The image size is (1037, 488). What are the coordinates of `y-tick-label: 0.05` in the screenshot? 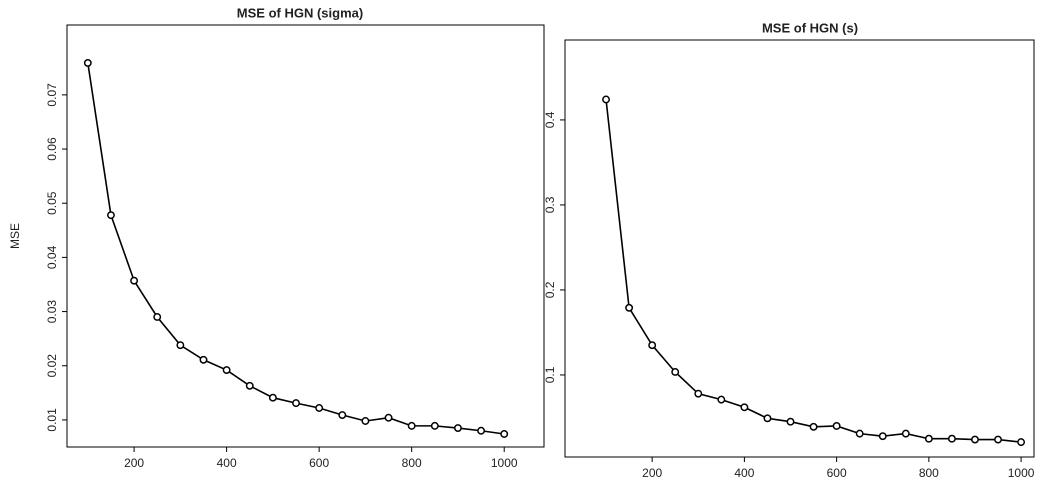 It's located at (52, 203).